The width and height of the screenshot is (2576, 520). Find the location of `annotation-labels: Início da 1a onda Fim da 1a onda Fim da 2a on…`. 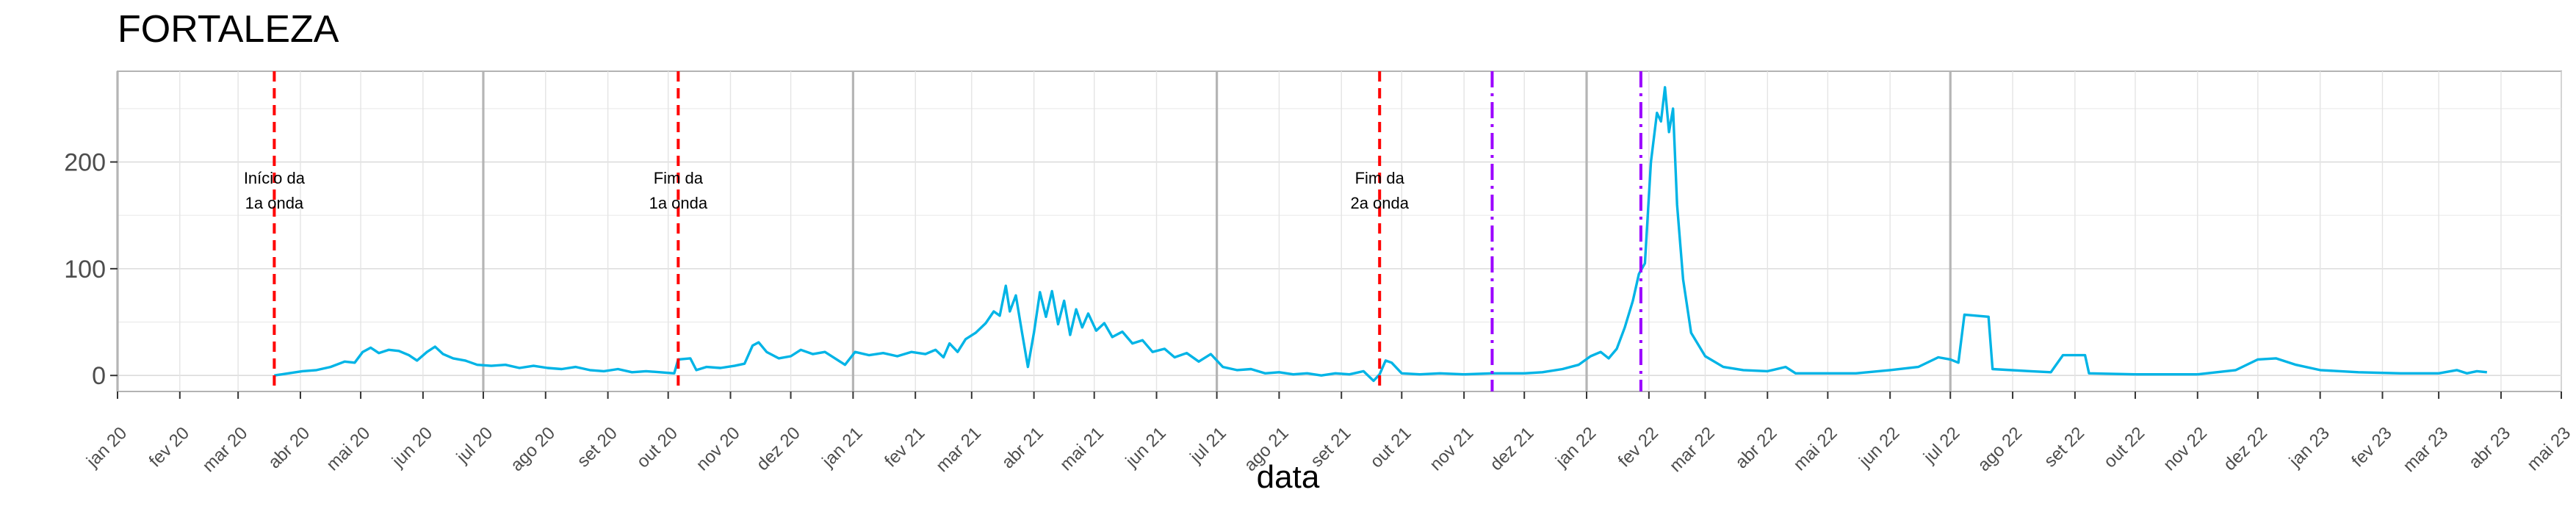

annotation-labels: Início da 1a onda Fim da 1a onda Fim da 2a on… is located at coordinates (827, 191).